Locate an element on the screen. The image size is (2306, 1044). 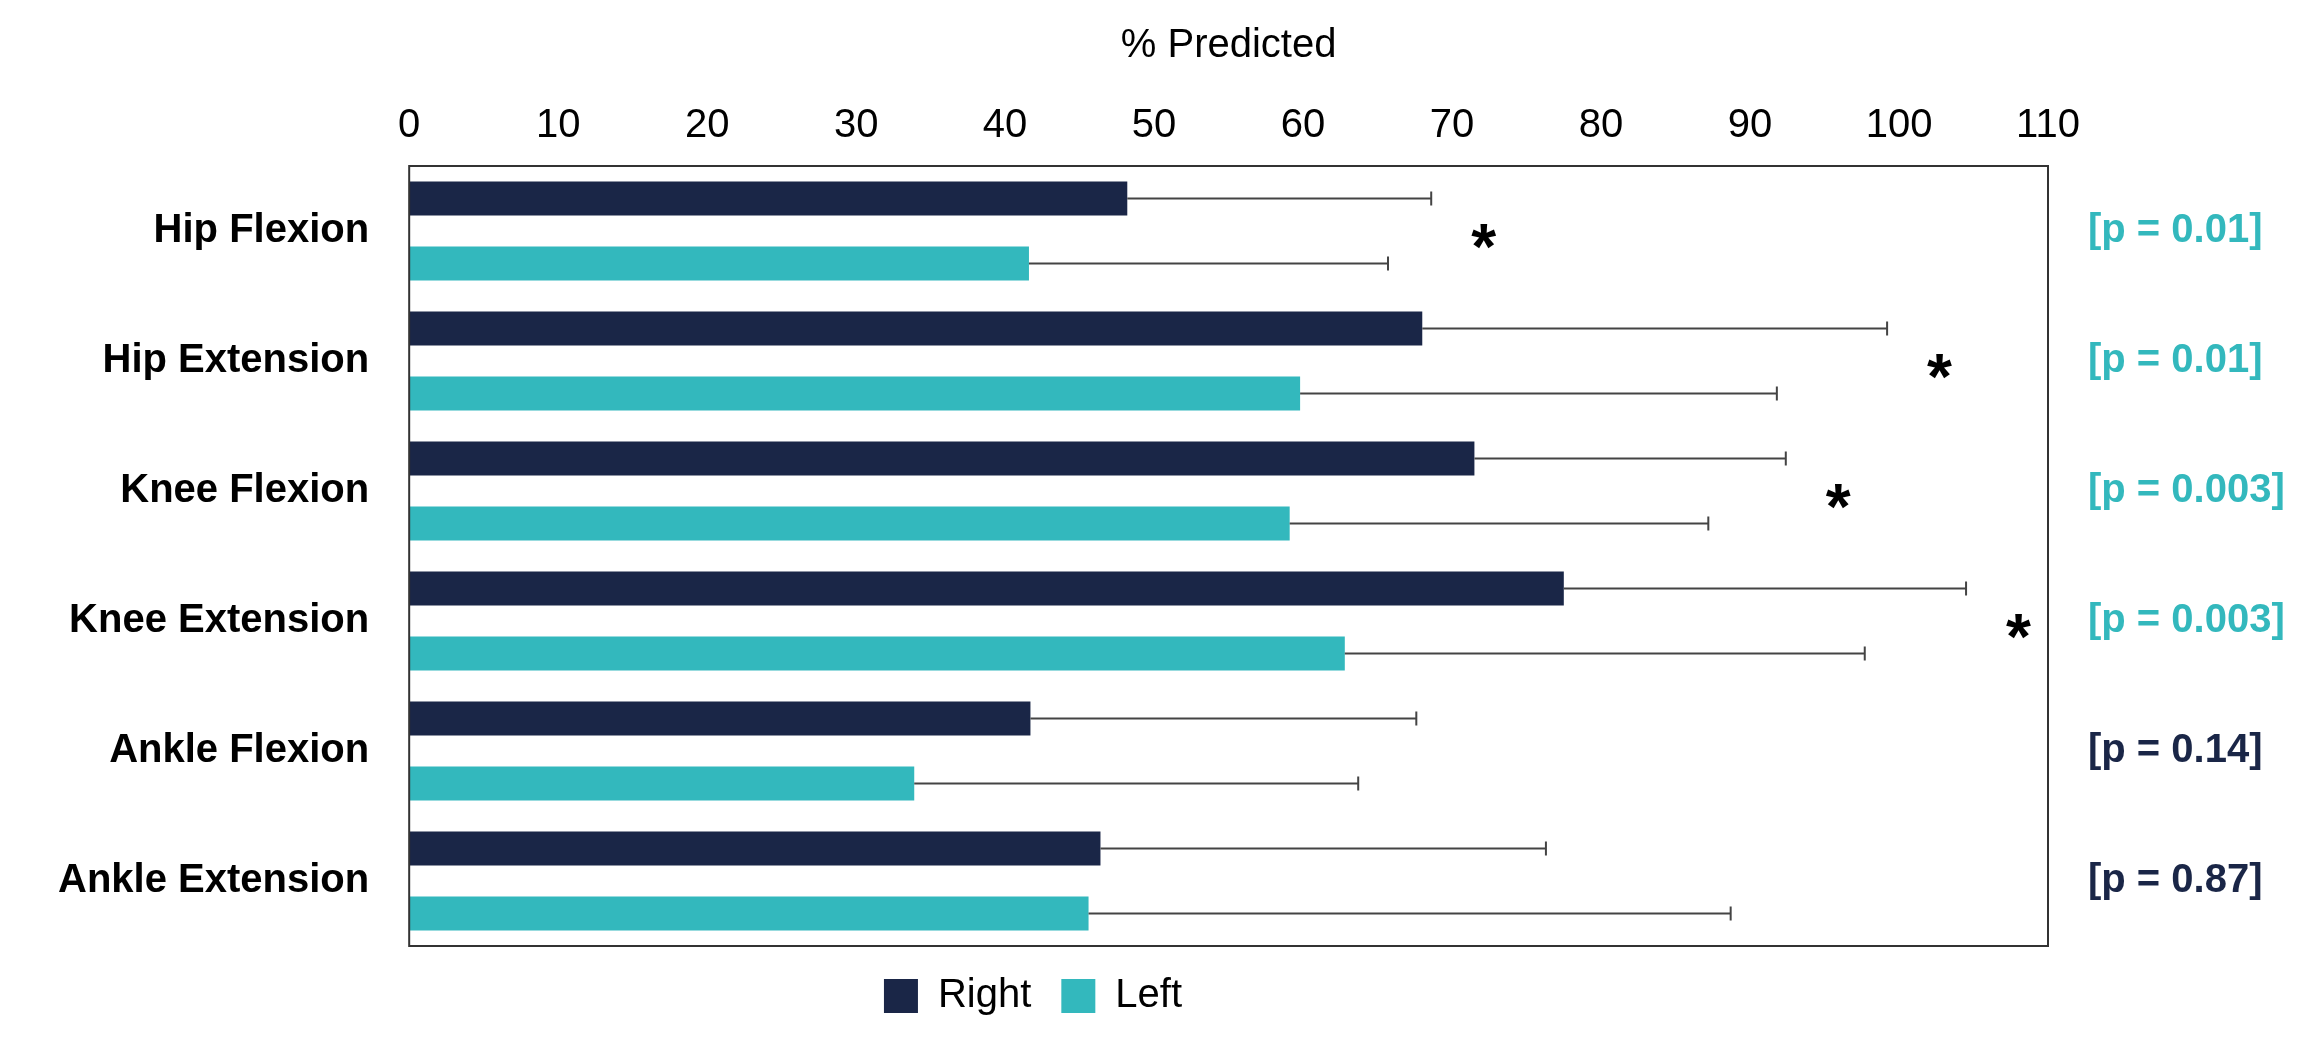
x-tick-label: 110 is located at coordinates (2048, 123).